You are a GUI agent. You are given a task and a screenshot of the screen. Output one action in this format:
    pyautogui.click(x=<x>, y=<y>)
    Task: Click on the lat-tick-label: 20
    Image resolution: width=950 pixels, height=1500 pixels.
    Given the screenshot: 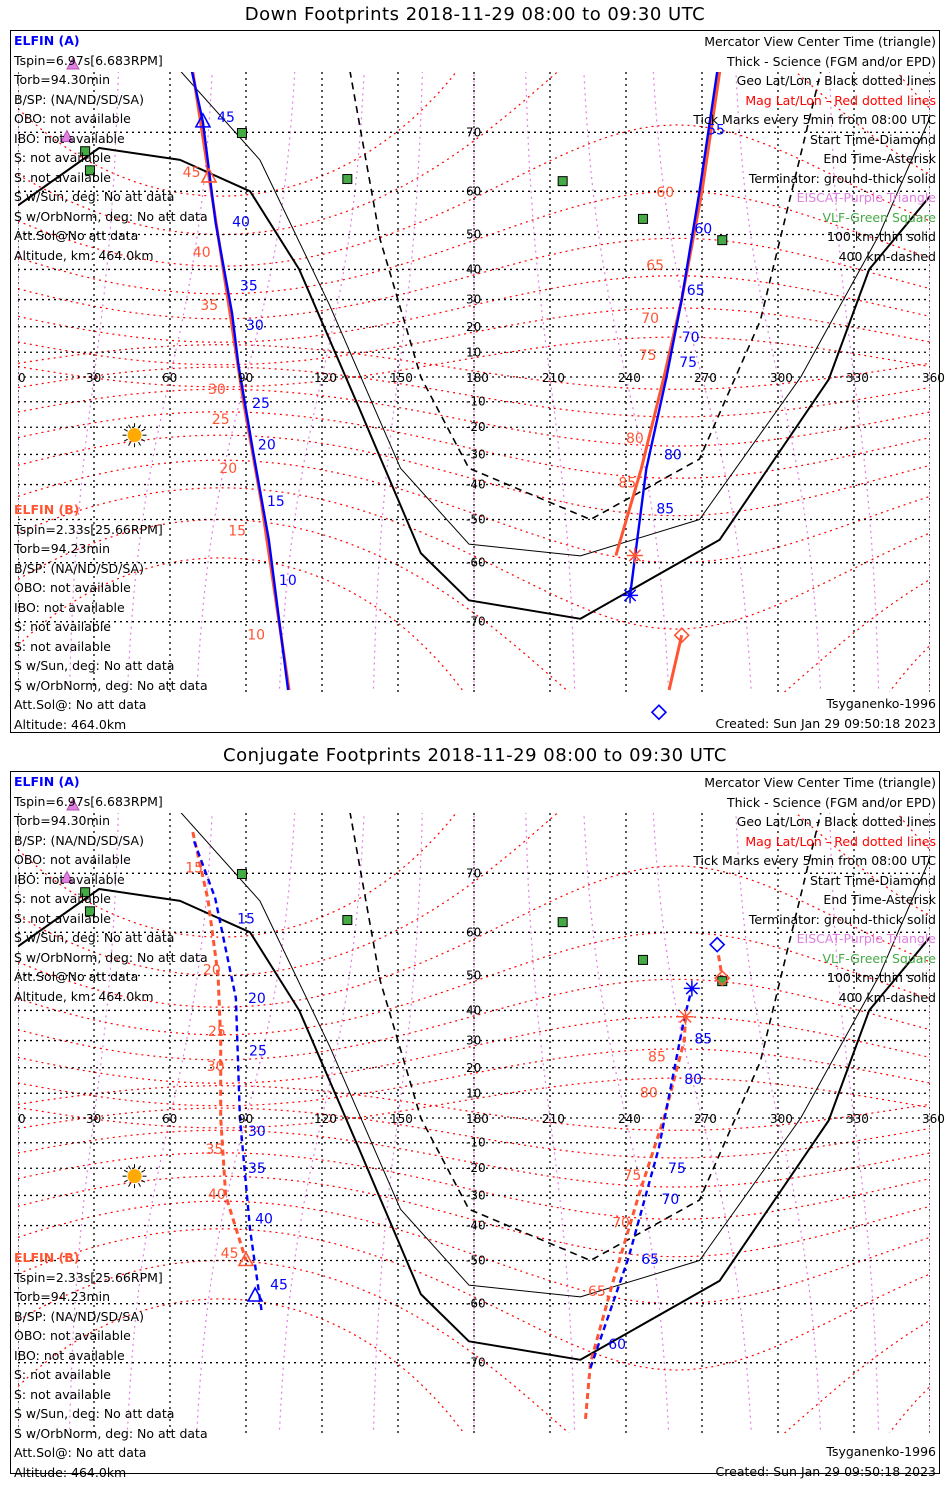 What is the action you would take?
    pyautogui.click(x=473, y=327)
    